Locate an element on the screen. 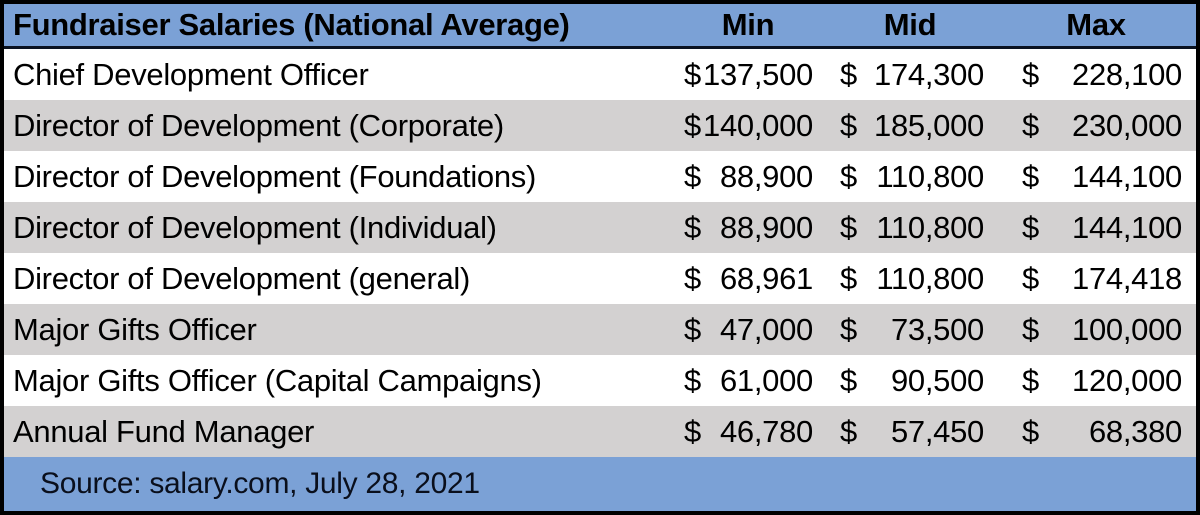 This screenshot has height=515, width=1200. min-value: 61,000 is located at coordinates (766, 380).